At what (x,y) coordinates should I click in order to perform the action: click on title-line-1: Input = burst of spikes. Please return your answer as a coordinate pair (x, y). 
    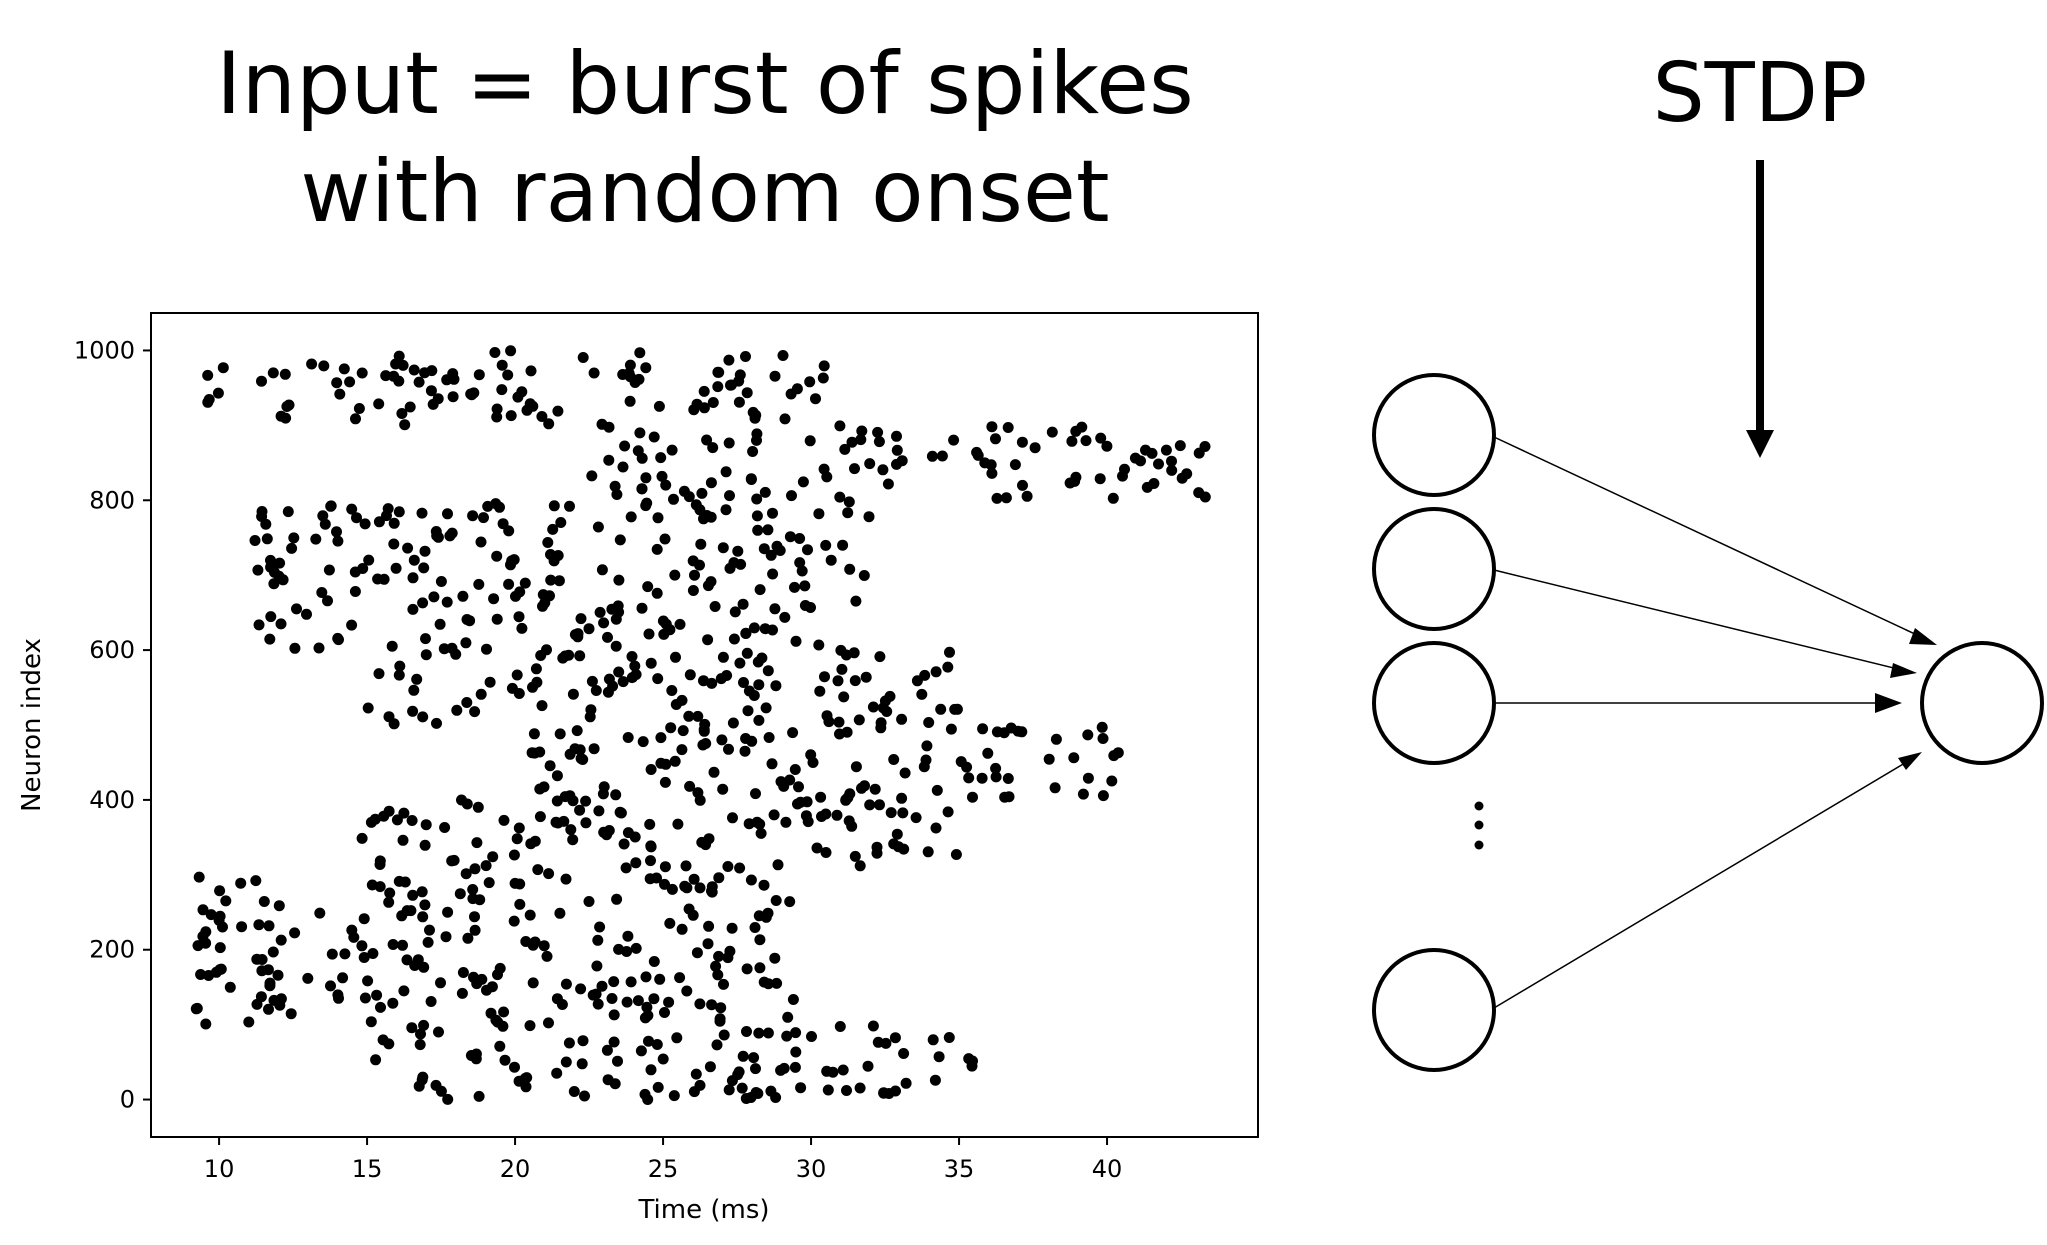
    Looking at the image, I should click on (705, 84).